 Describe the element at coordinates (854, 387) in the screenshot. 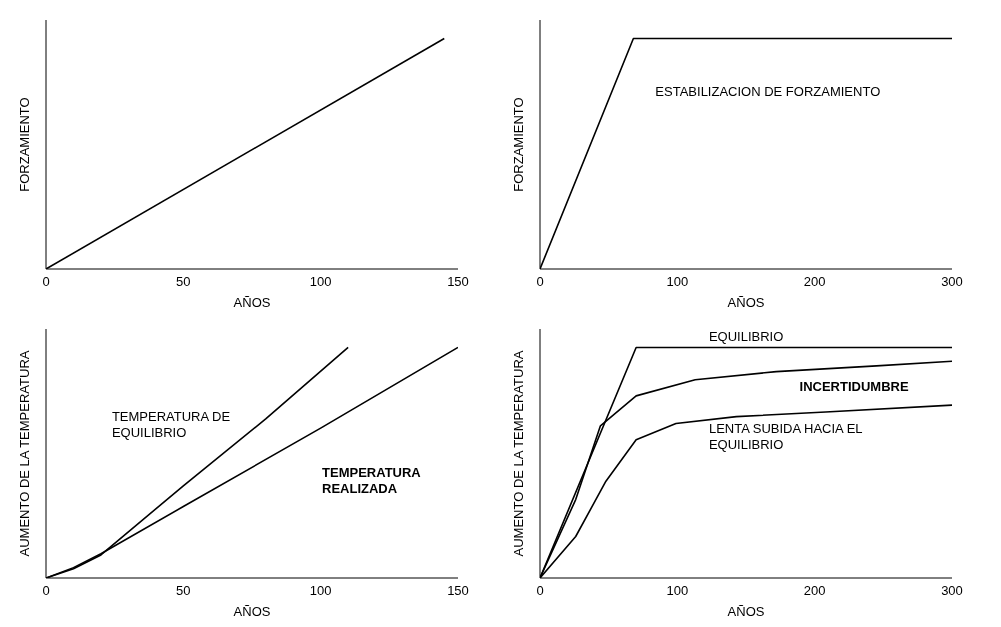

I see `annotation: INCERTIDUMBRE` at that location.